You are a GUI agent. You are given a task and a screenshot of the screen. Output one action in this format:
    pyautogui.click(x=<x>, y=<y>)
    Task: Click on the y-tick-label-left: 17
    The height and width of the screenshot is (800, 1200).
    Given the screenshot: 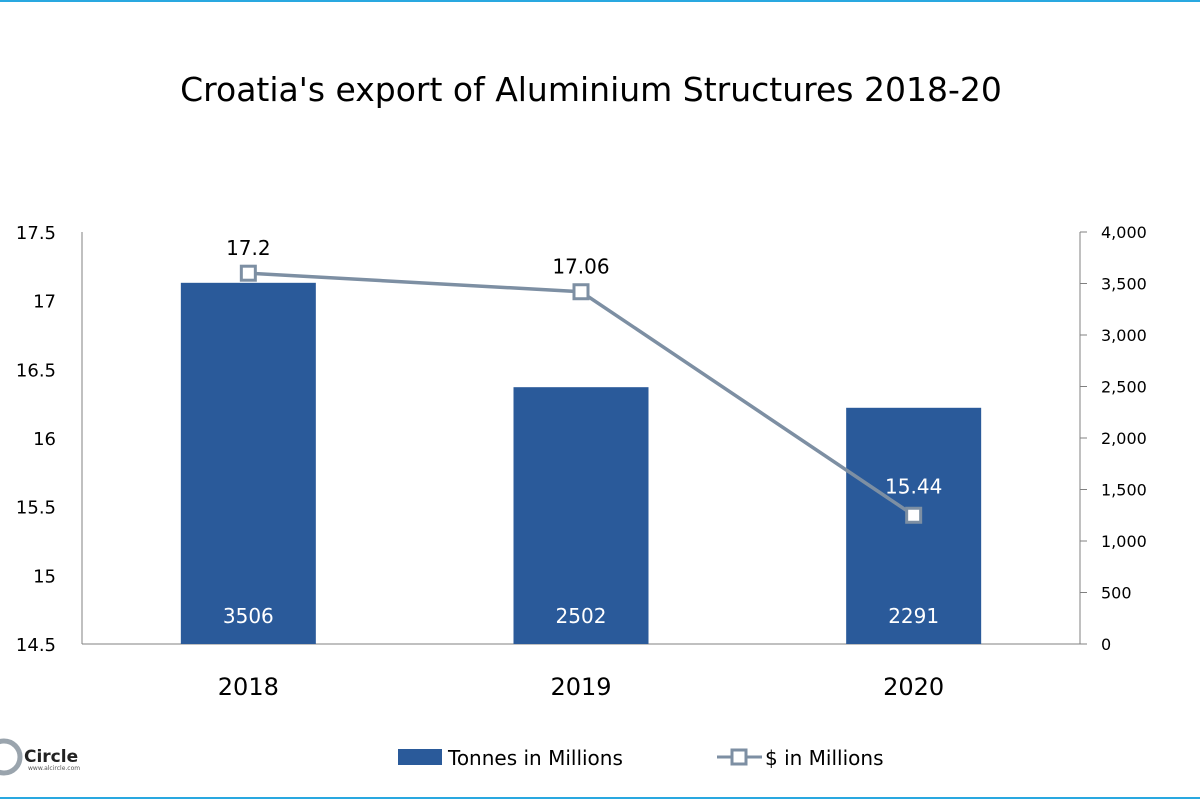 What is the action you would take?
    pyautogui.click(x=44, y=302)
    